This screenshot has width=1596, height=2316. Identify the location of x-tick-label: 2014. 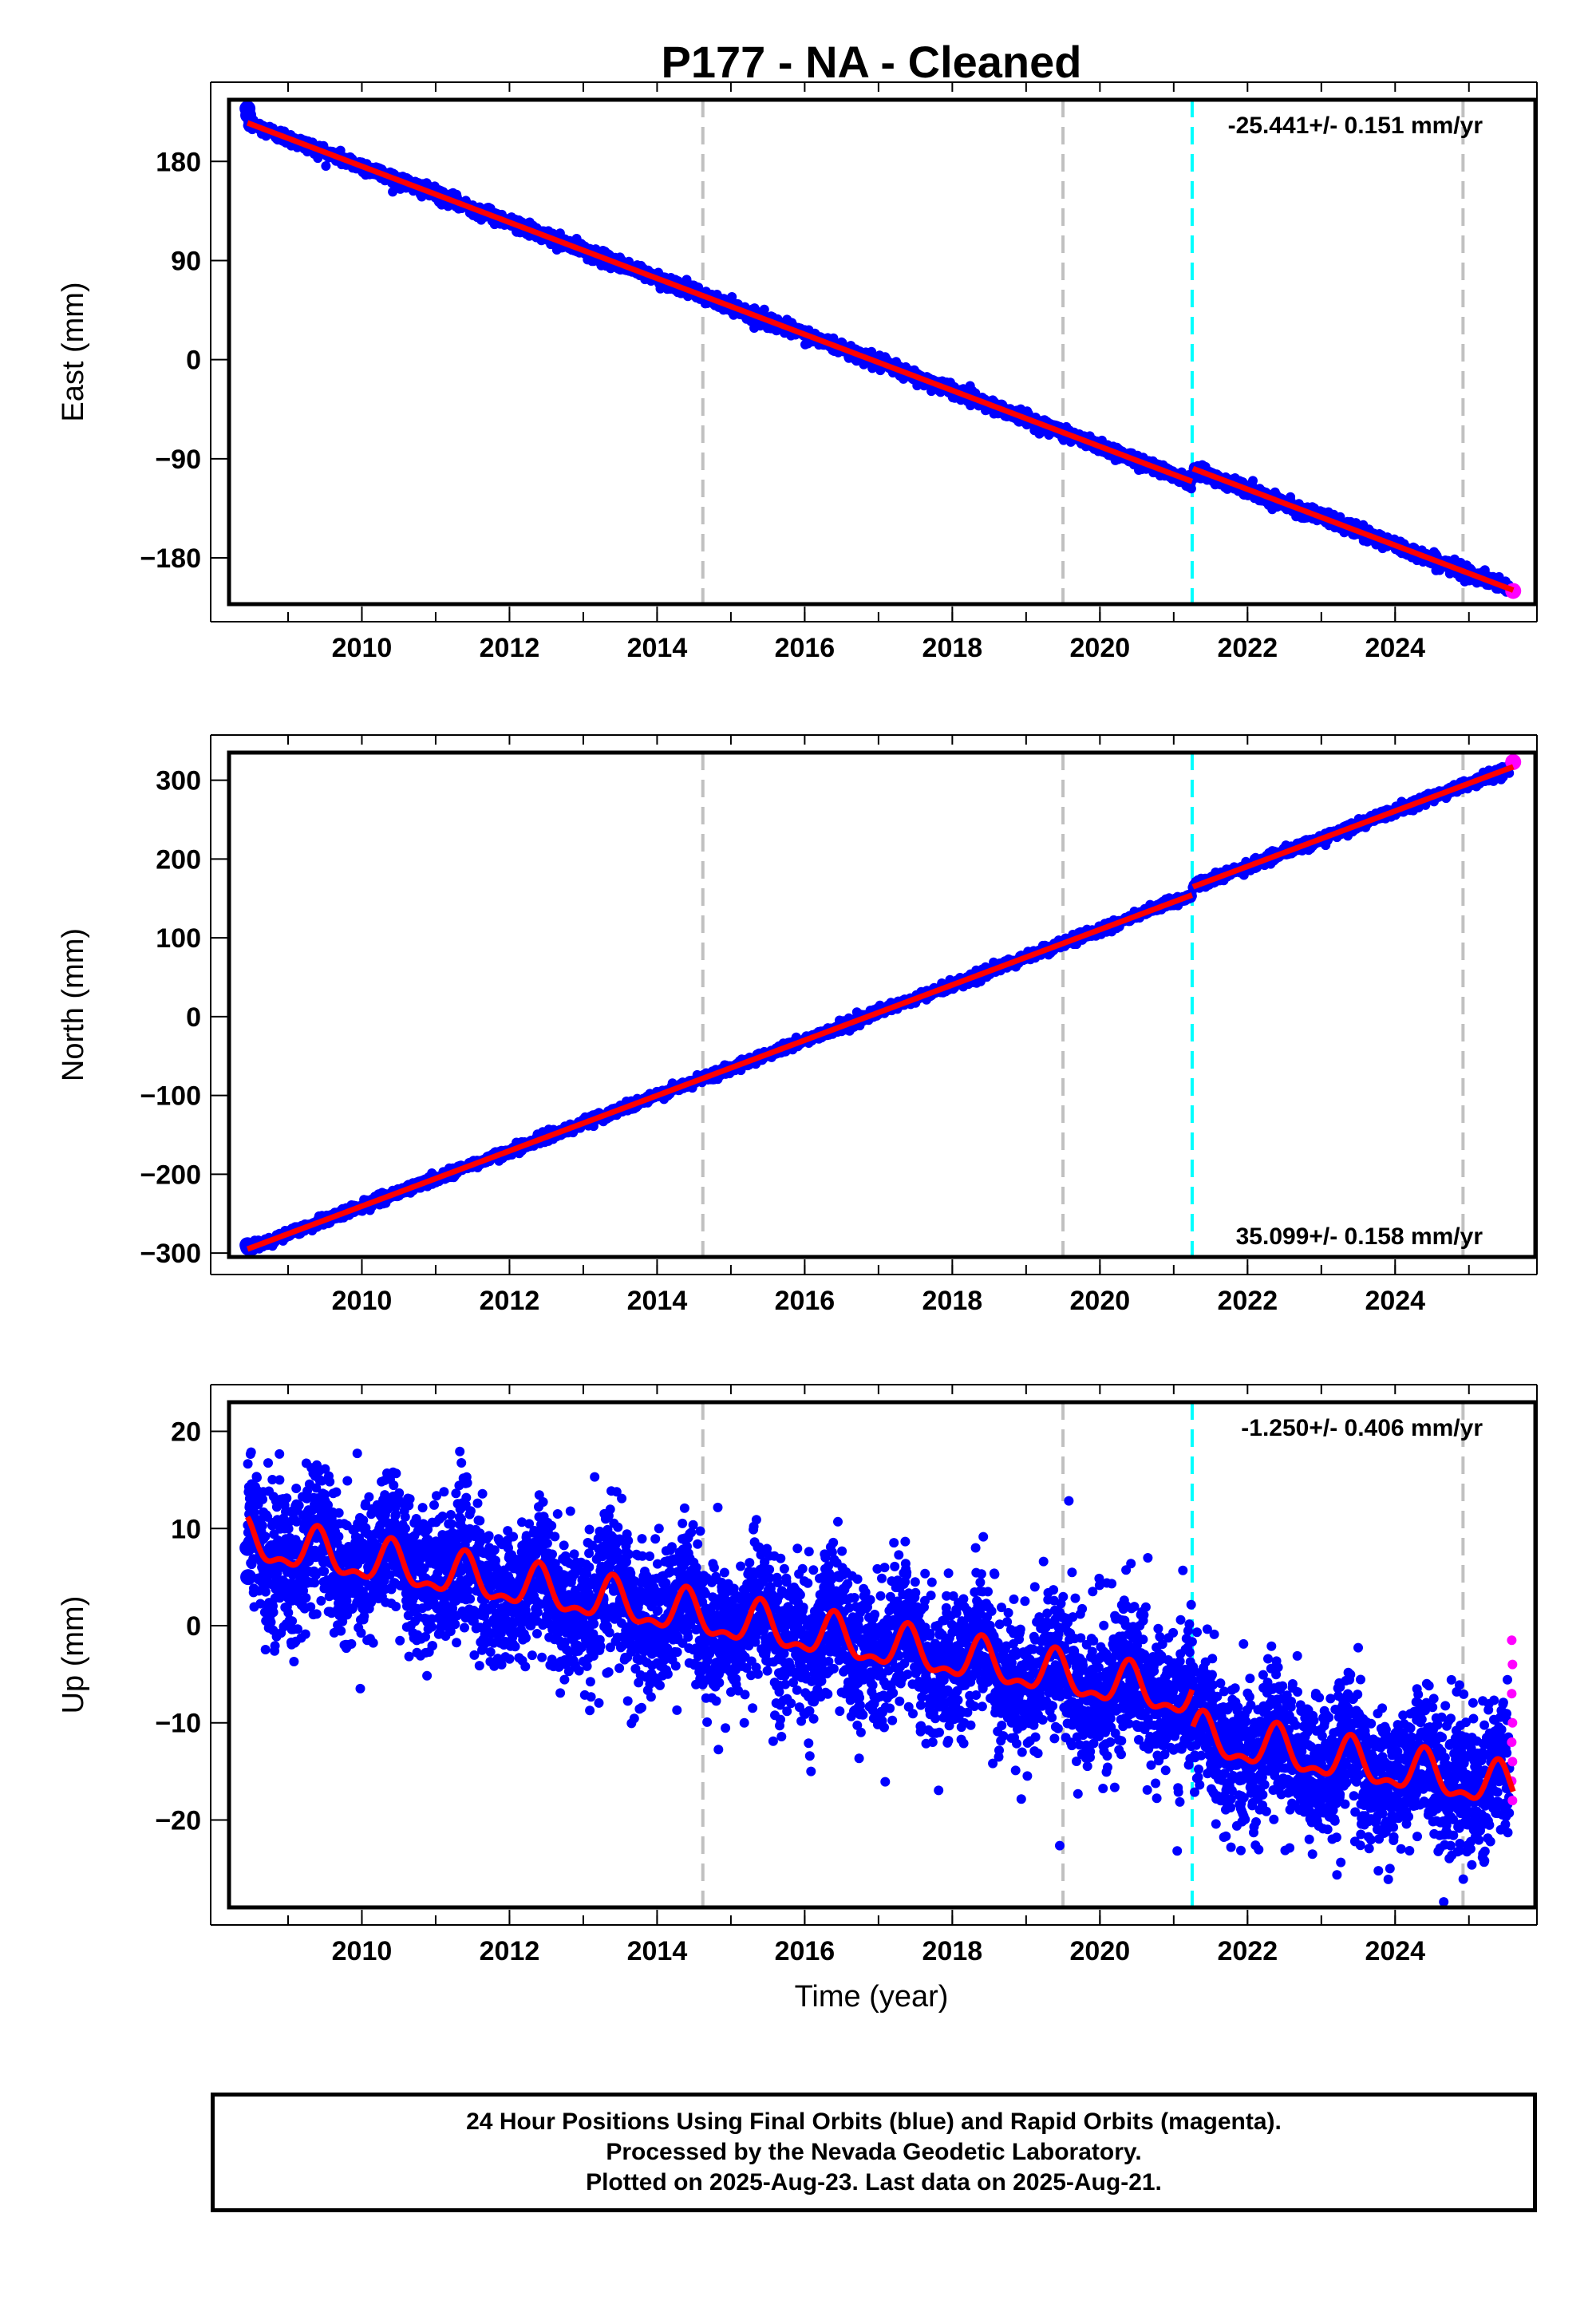
(657, 648).